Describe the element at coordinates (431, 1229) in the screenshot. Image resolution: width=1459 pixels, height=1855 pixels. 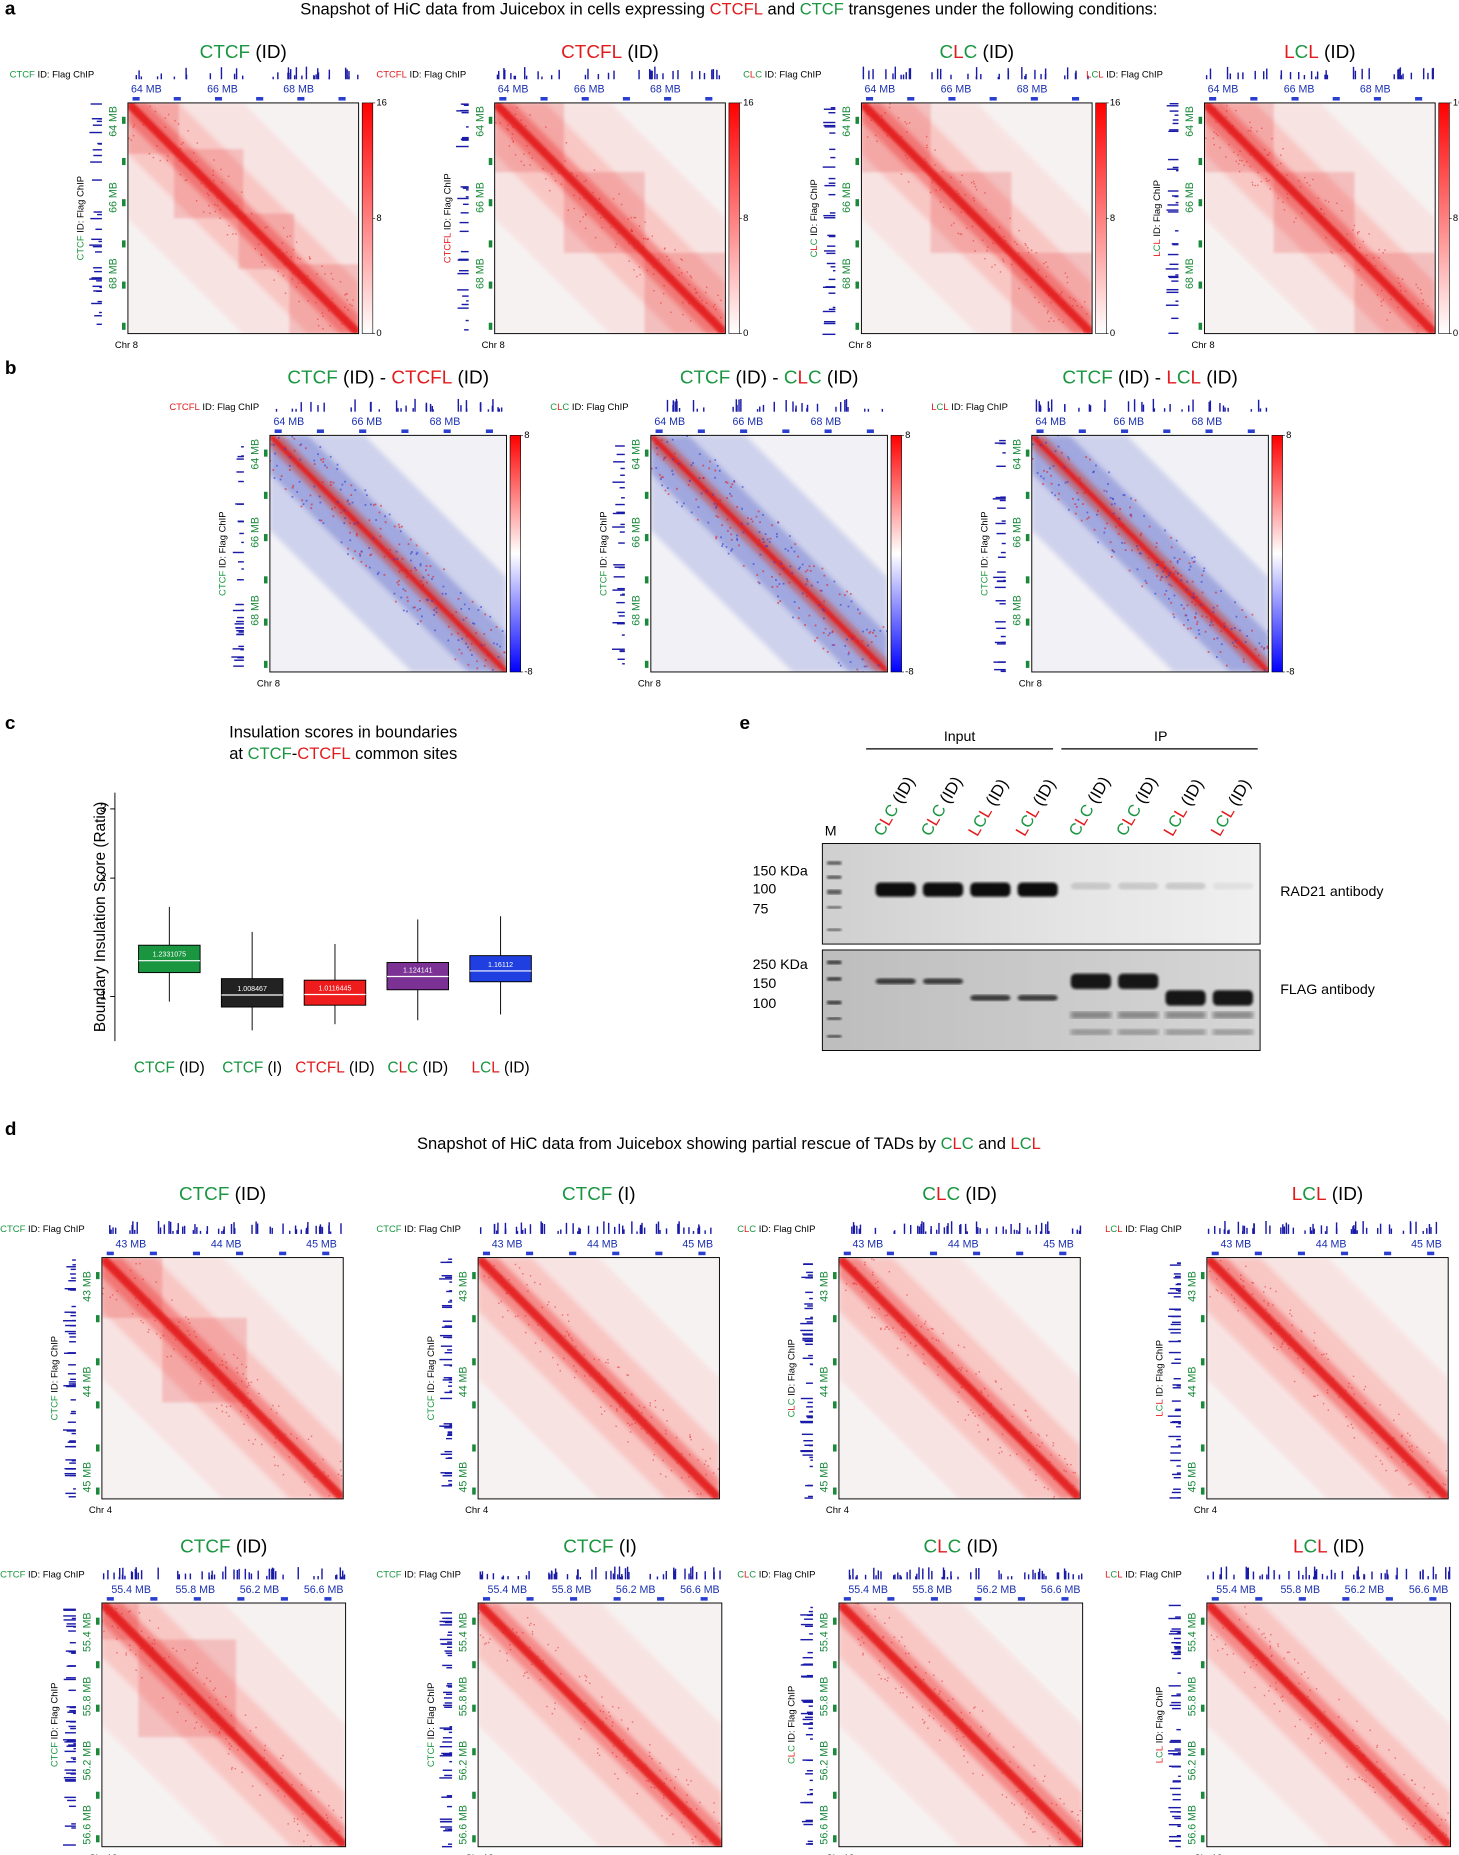
I see `track-label-part: ID: Flag ChIP` at that location.